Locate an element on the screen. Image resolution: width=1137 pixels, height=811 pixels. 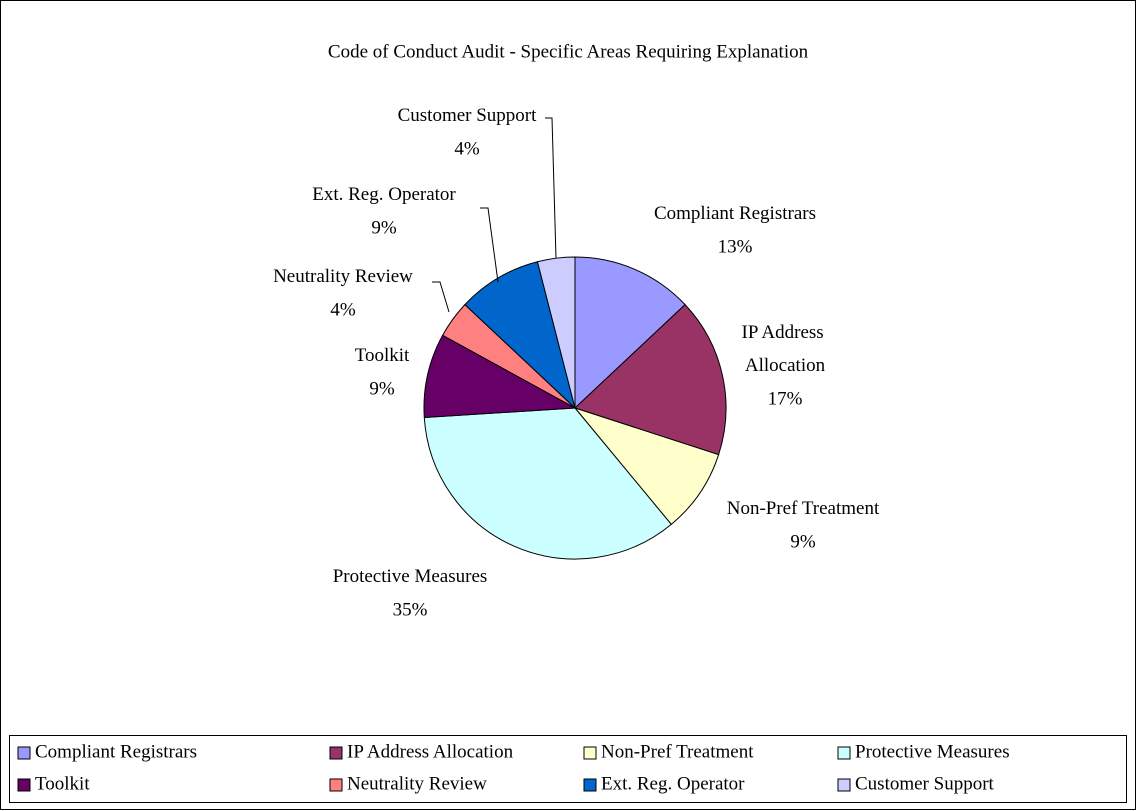
slice-label: Non-Pref Treatment is located at coordinates (803, 508).